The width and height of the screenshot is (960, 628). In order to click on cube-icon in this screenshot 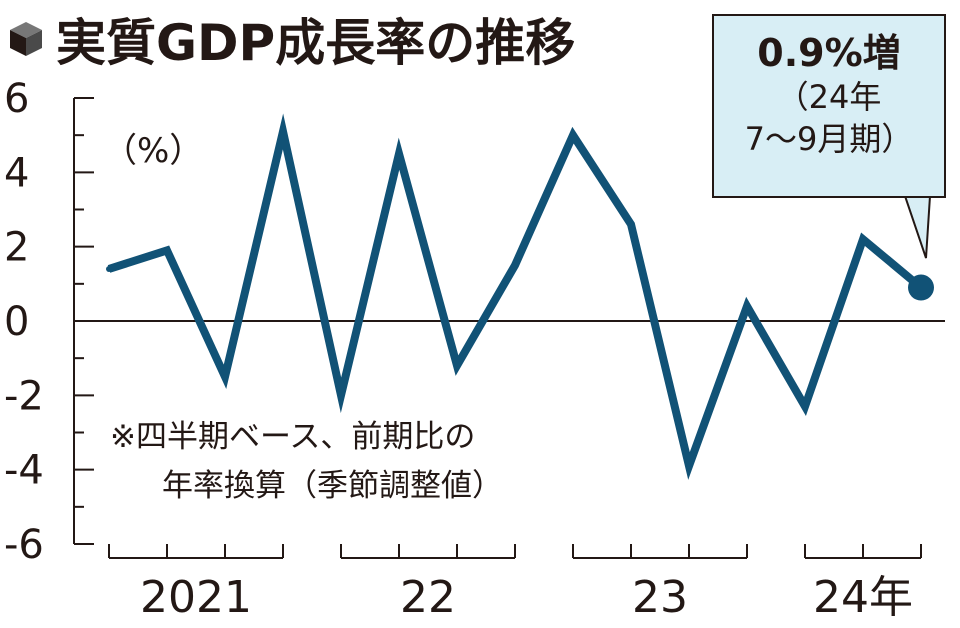, I will do `click(26, 39)`.